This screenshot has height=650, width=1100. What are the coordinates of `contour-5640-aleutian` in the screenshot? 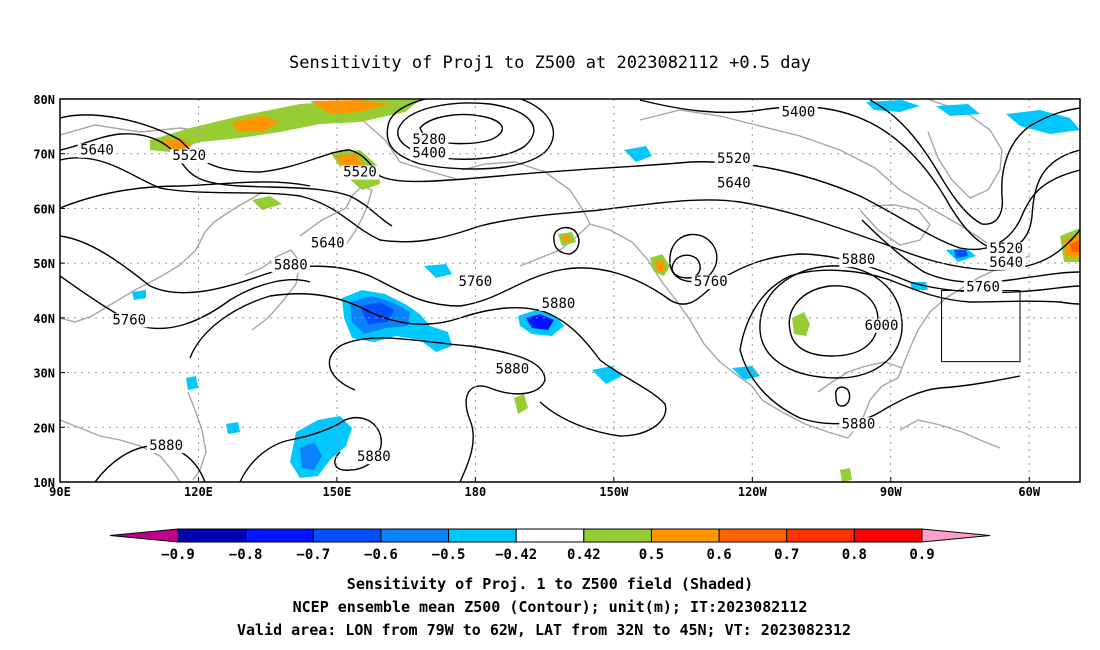 It's located at (566, 240).